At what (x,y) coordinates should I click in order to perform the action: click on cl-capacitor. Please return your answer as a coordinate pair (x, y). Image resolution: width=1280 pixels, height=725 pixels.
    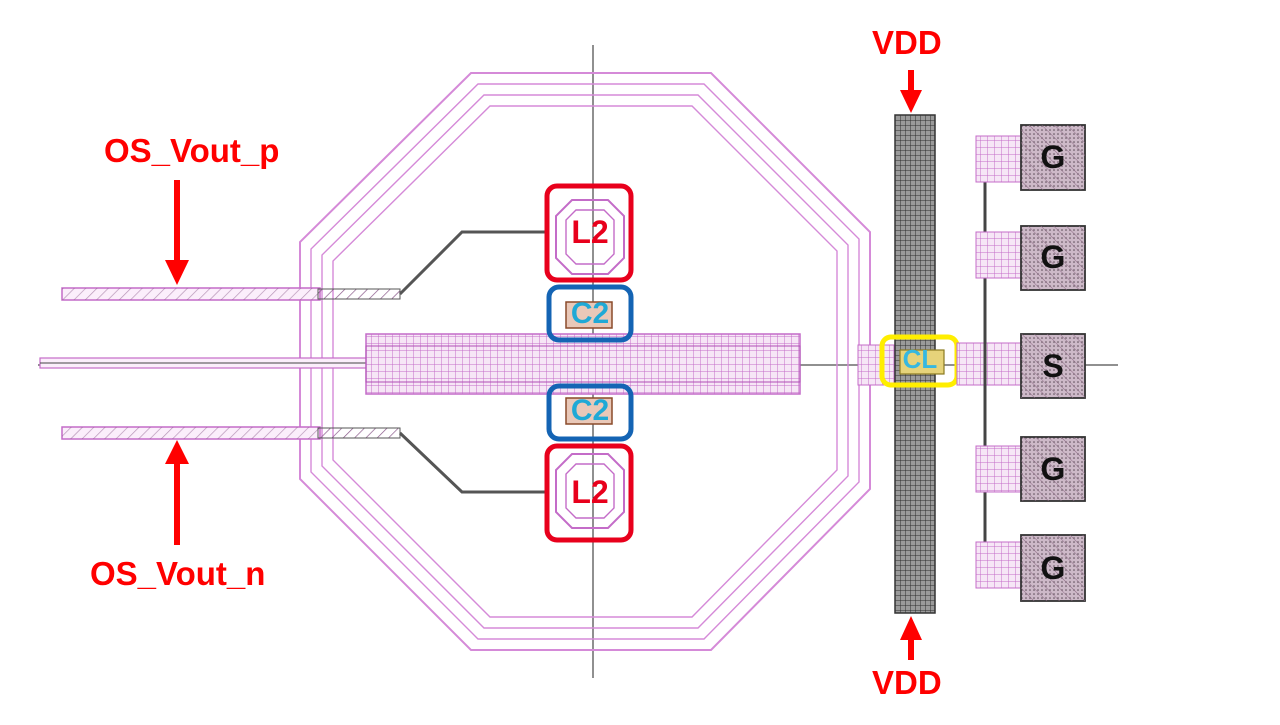
    Looking at the image, I should click on (922, 362).